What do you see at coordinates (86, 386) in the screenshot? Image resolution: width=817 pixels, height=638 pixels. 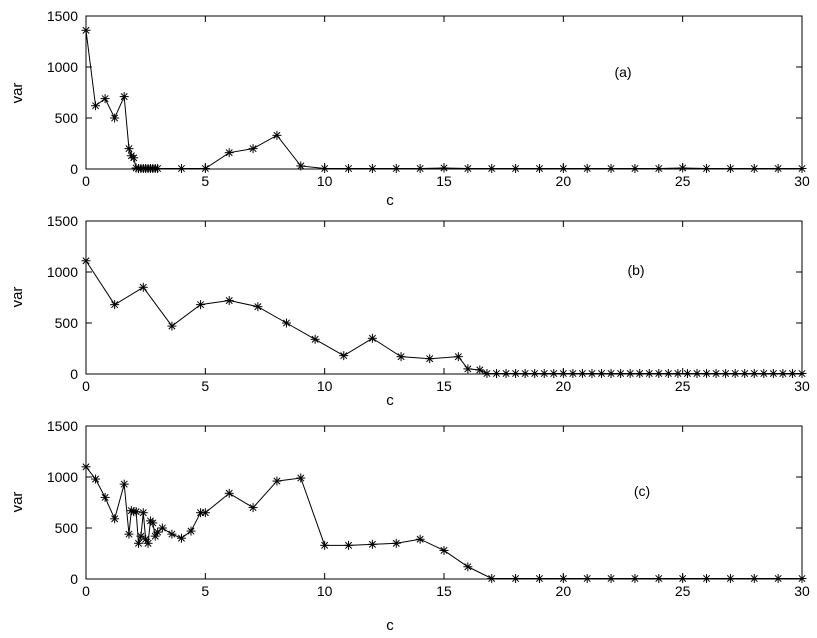 I see `x-tick-label: 0` at bounding box center [86, 386].